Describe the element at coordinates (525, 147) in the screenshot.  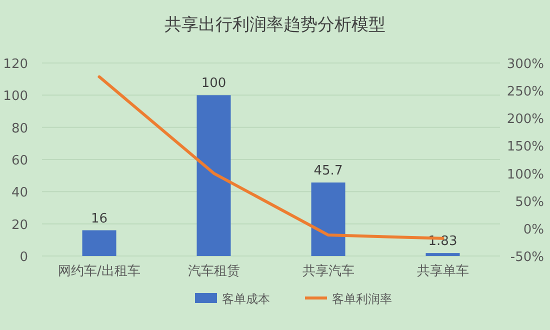
I see `y2-tick-label: 150%` at that location.